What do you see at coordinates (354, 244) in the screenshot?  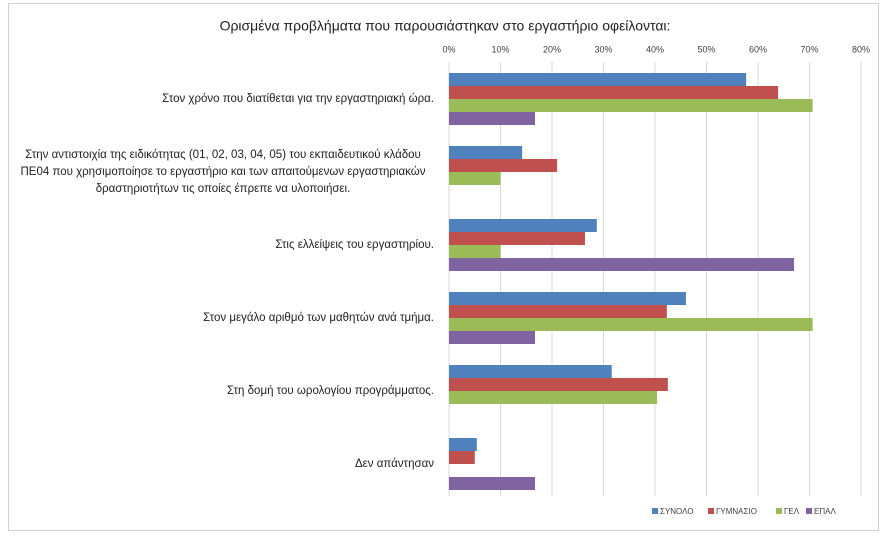 I see `category-label: Στις ελλείψεις του εργαστηρίου.` at bounding box center [354, 244].